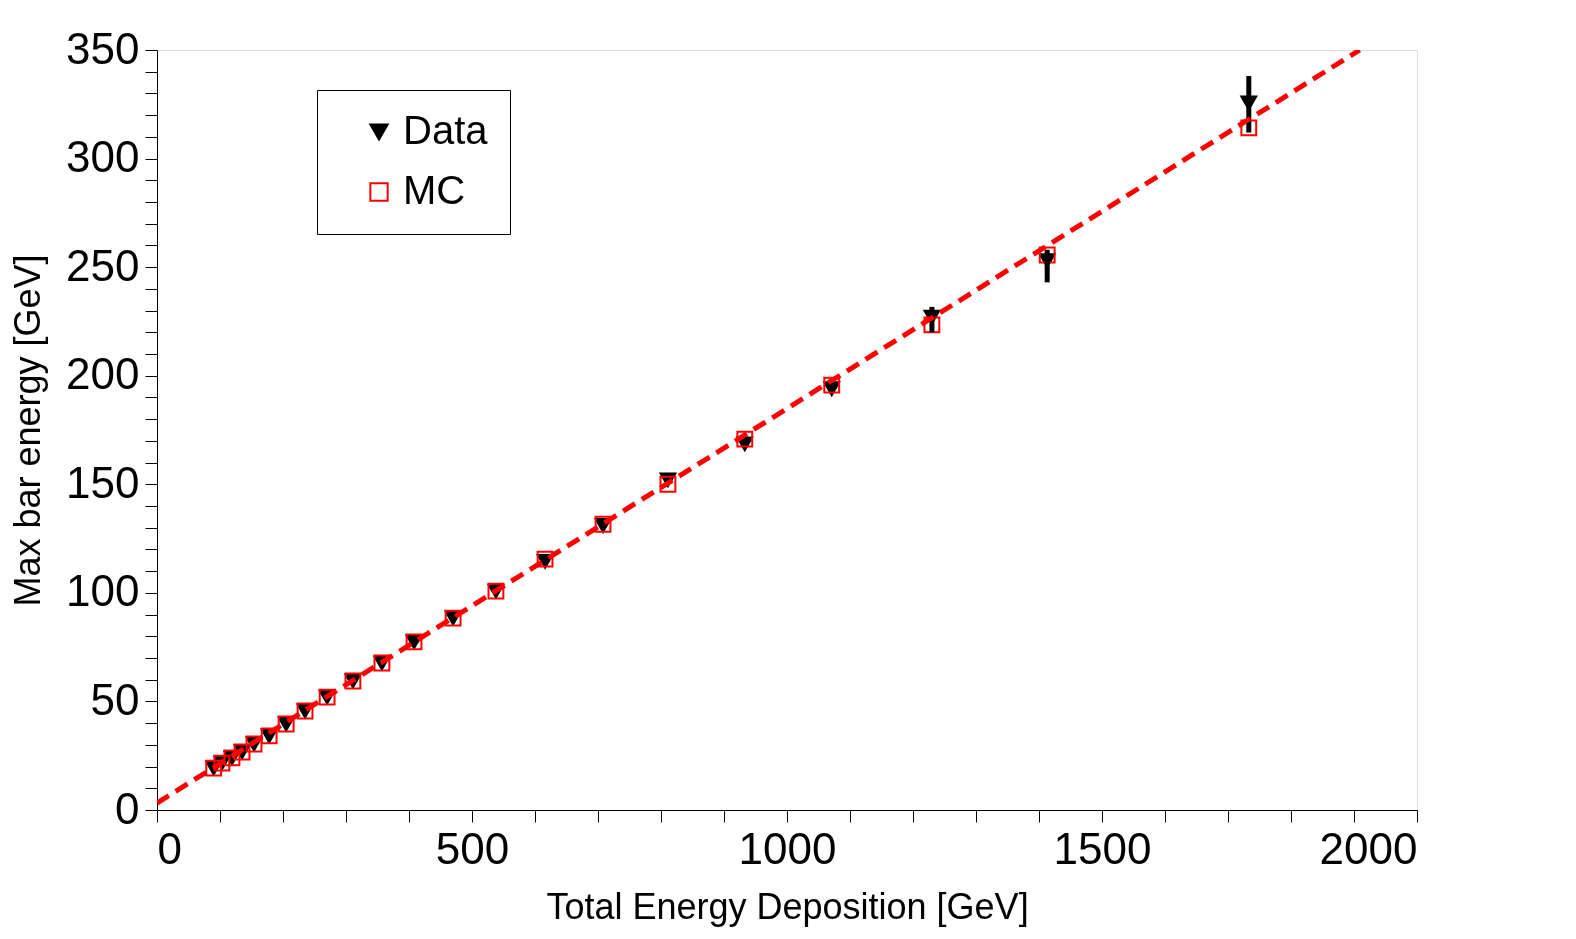 The image size is (1576, 939). What do you see at coordinates (1368, 848) in the screenshot?
I see `x-tick-label: 2000` at bounding box center [1368, 848].